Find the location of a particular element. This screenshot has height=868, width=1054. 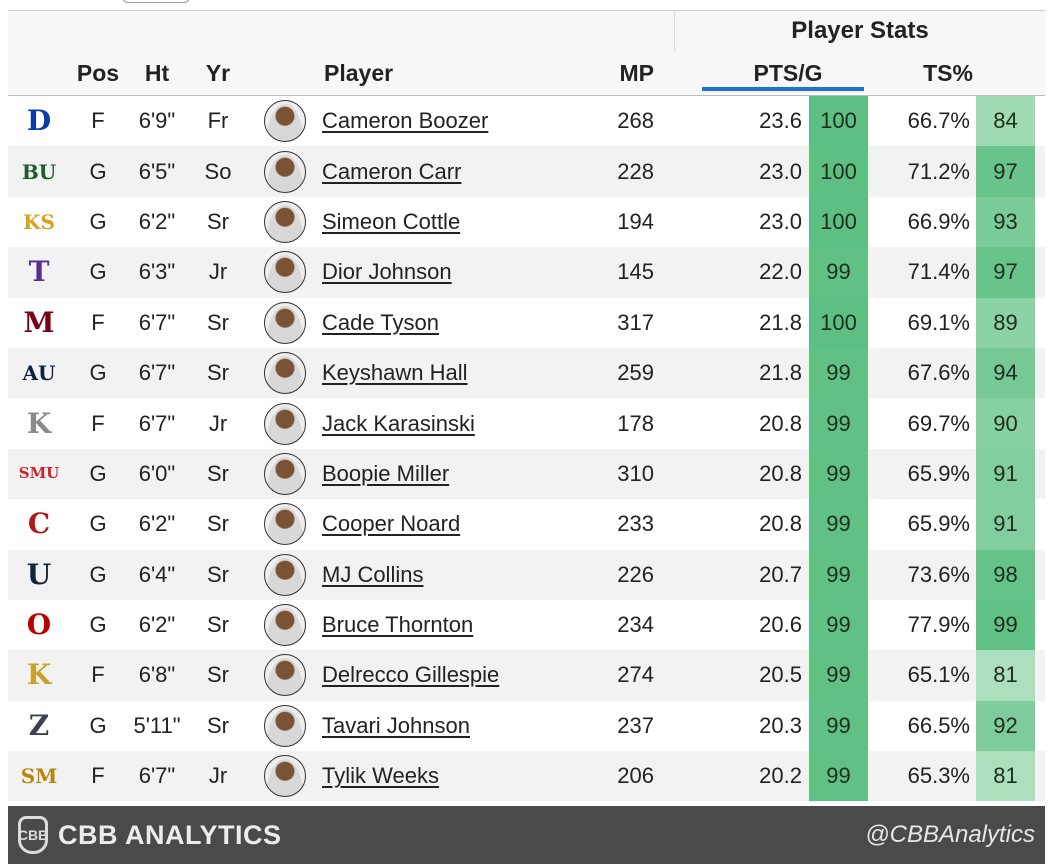

true-shooting-percentile-cell: 99 is located at coordinates (1005, 625).